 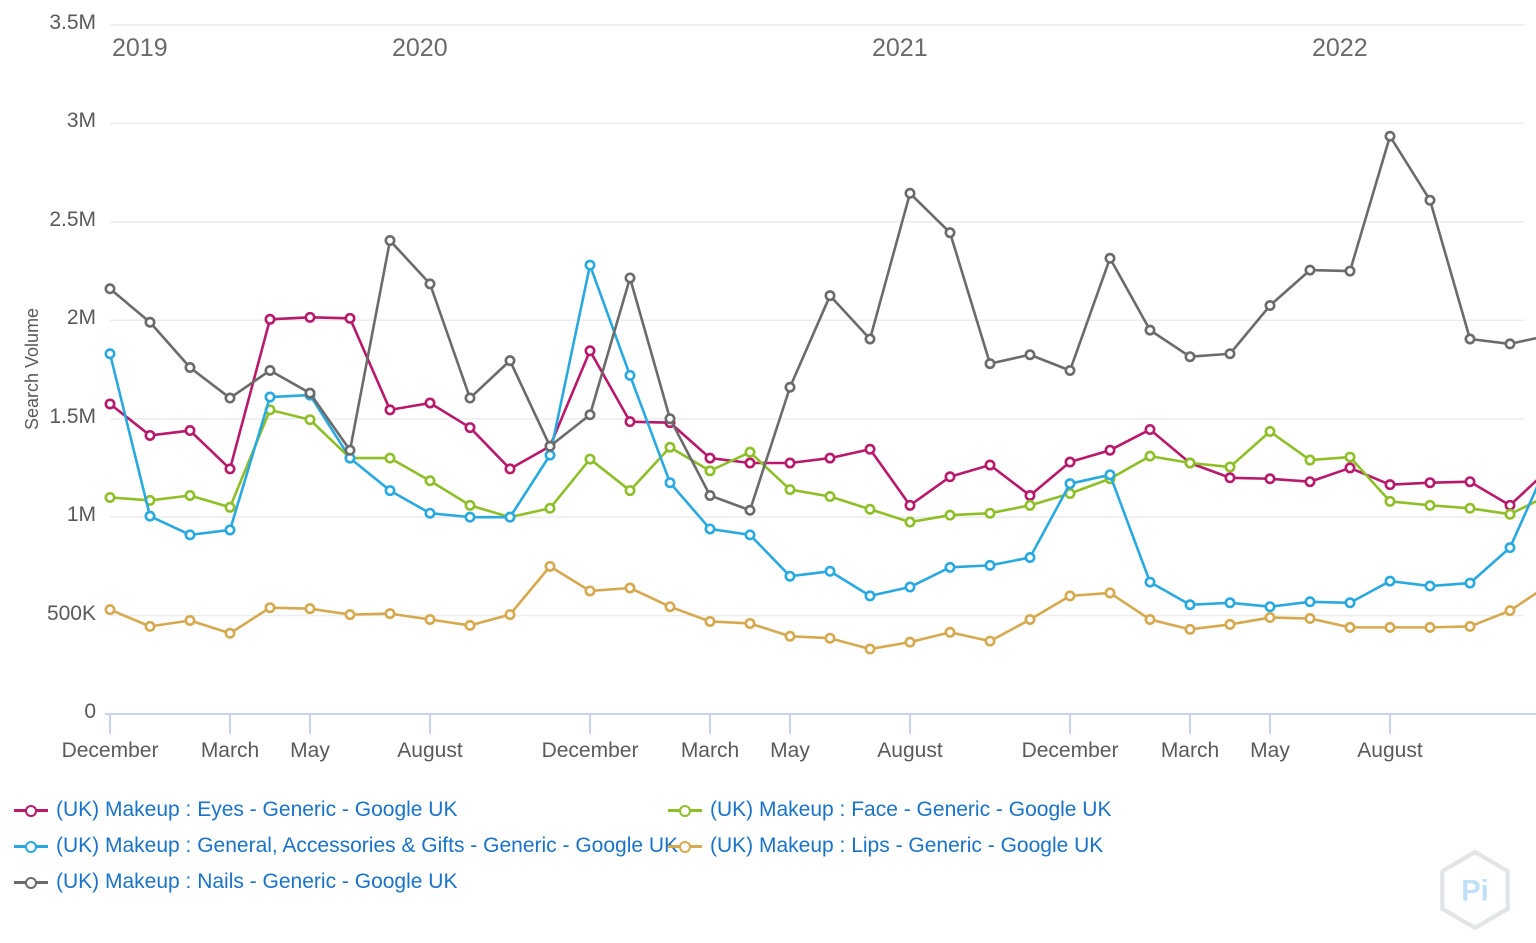 I want to click on legend-item: (UK) Makeup : Lips - Generic - Google UK, so click(x=885, y=846).